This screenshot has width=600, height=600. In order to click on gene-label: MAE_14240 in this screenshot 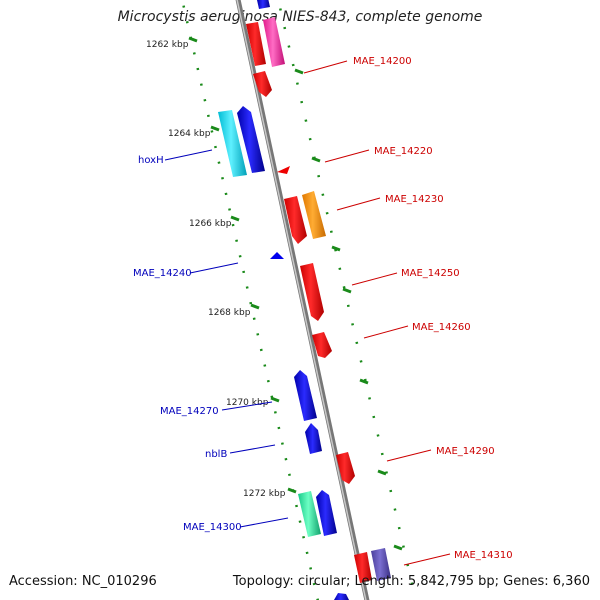, I will do `click(162, 273)`.